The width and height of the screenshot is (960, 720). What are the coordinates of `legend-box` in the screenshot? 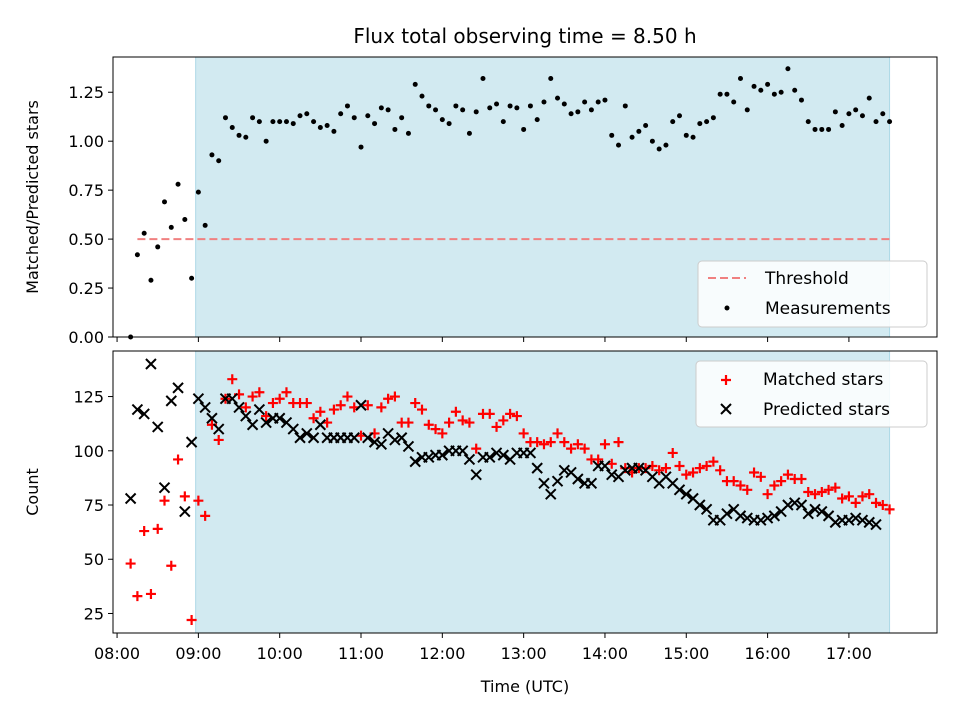 It's located at (811, 394).